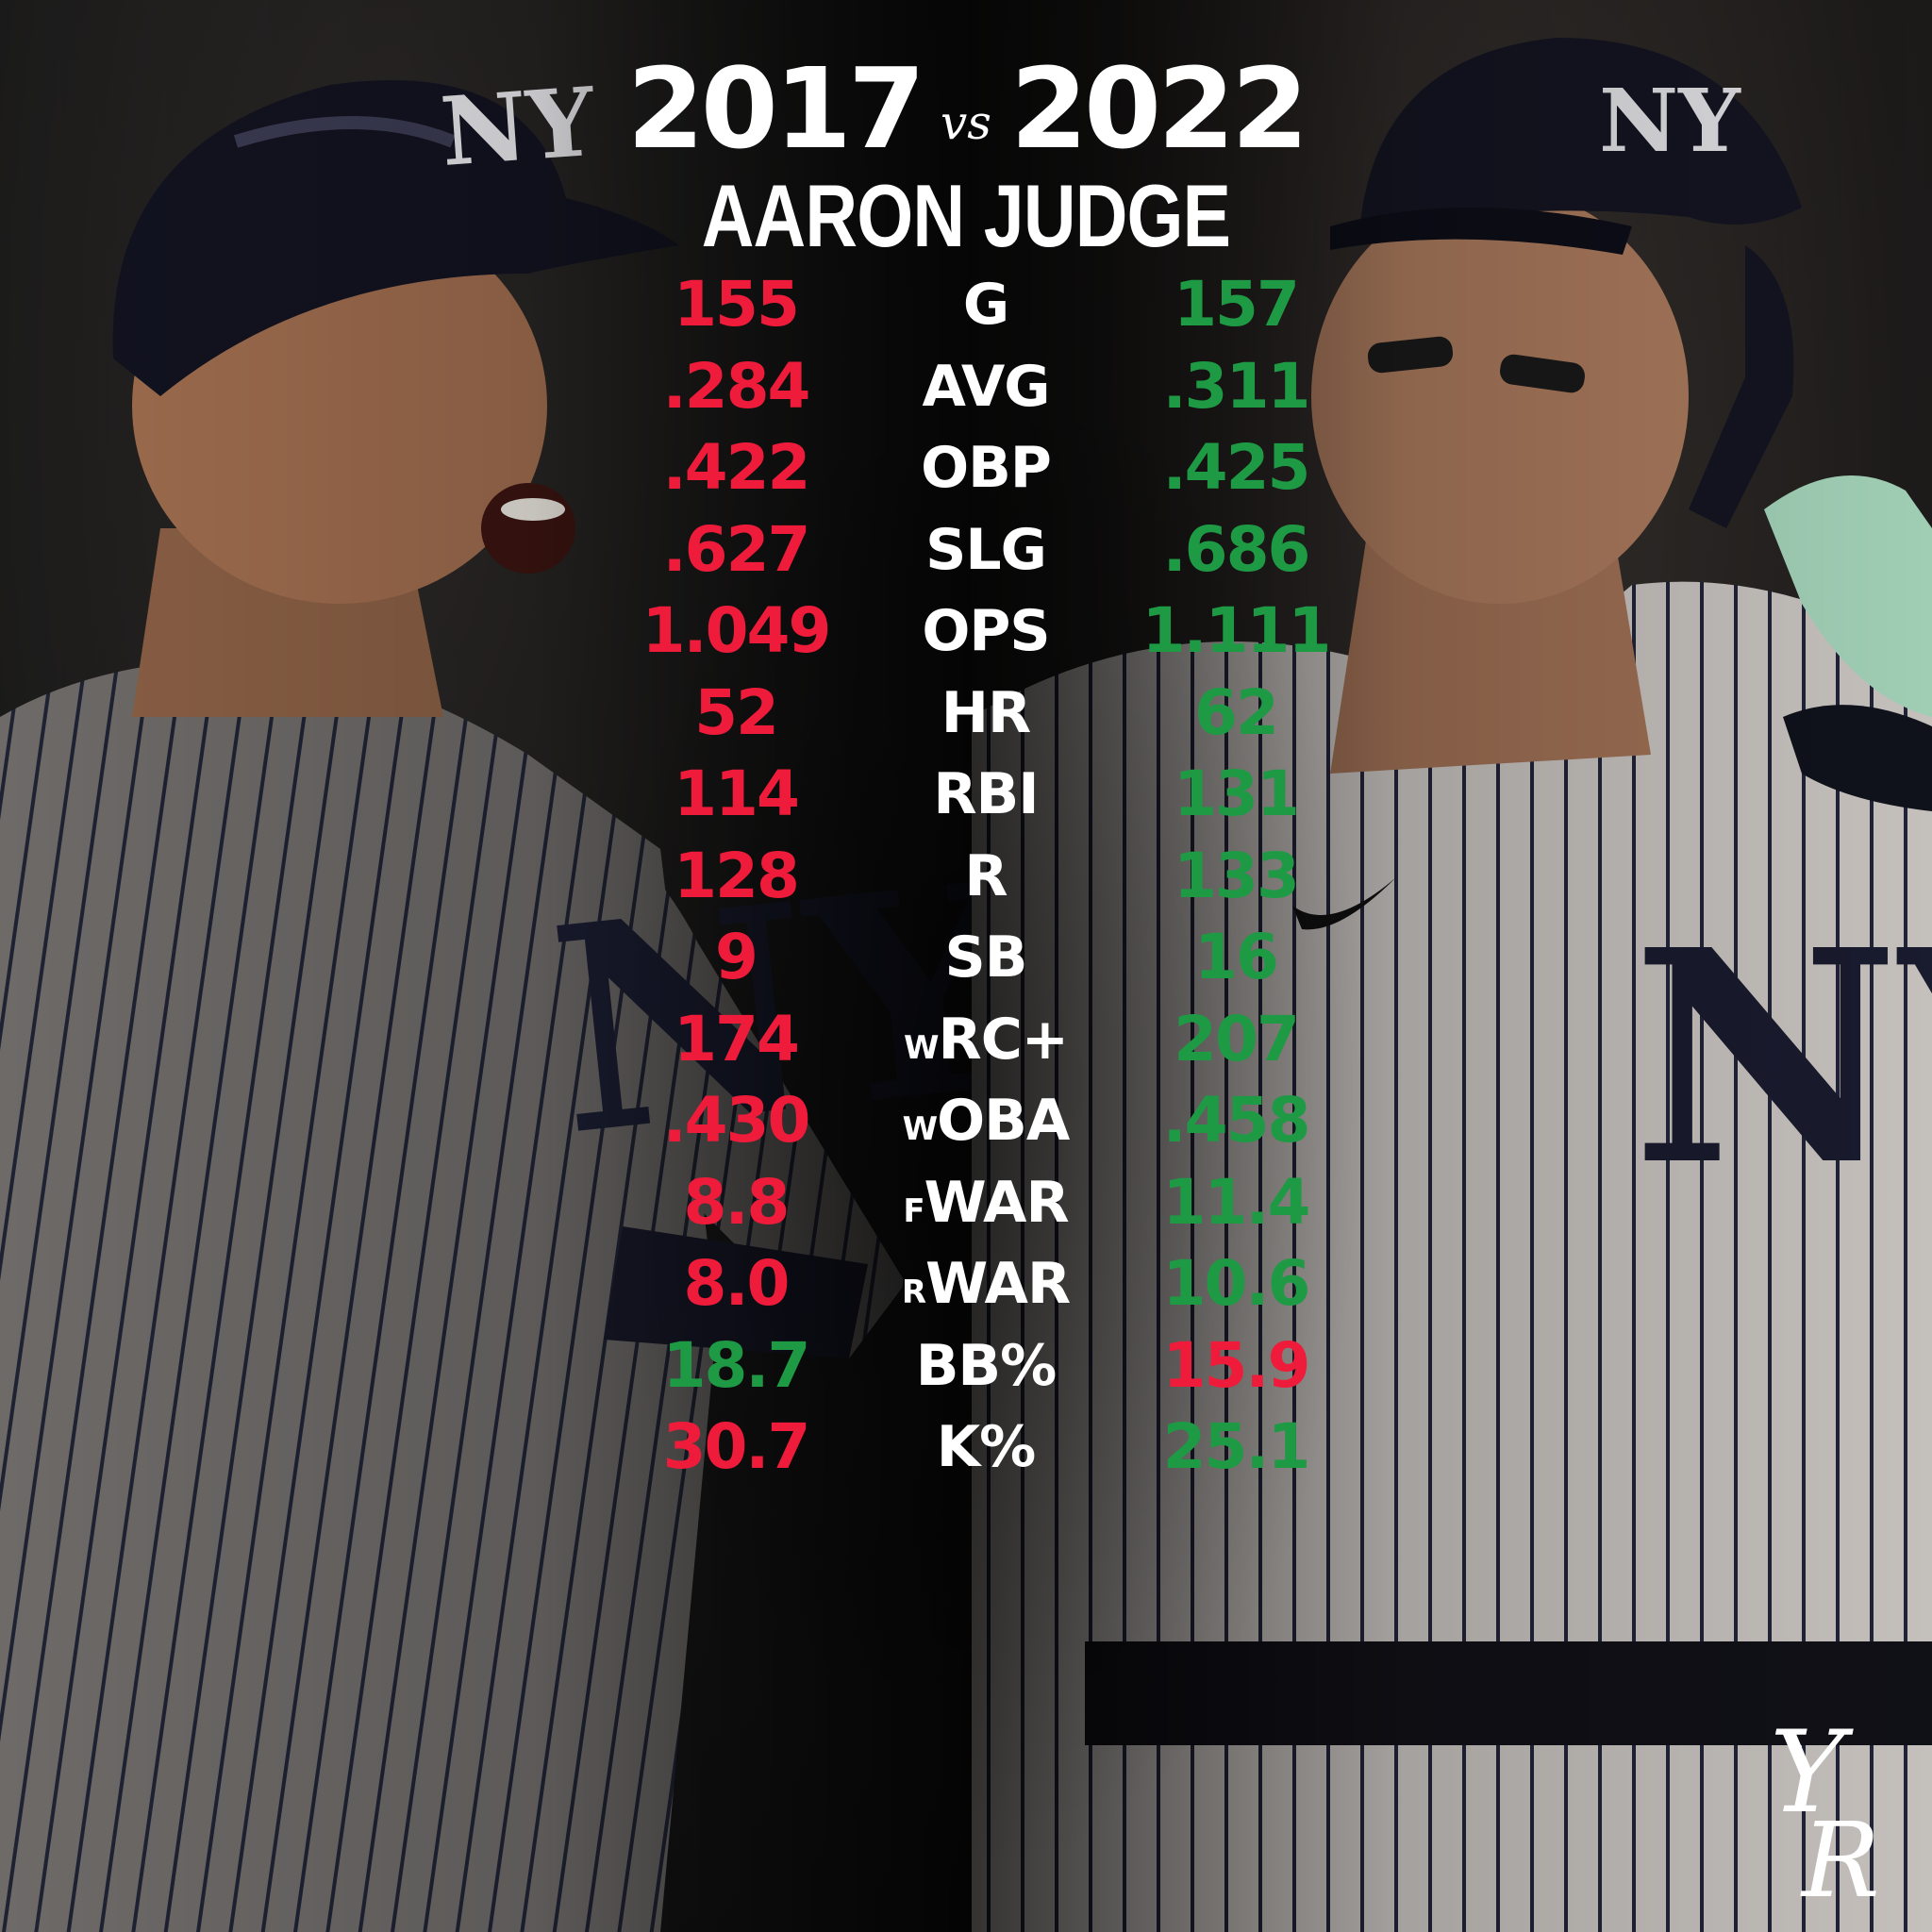 The height and width of the screenshot is (1932, 1932). Describe the element at coordinates (986, 1447) in the screenshot. I see `stat-label-text: K%` at that location.